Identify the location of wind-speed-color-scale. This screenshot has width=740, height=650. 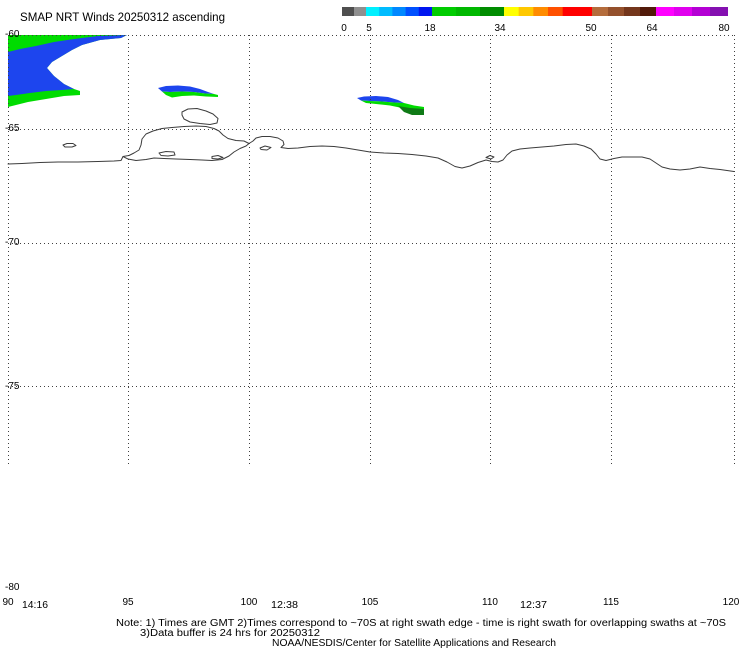
(535, 11).